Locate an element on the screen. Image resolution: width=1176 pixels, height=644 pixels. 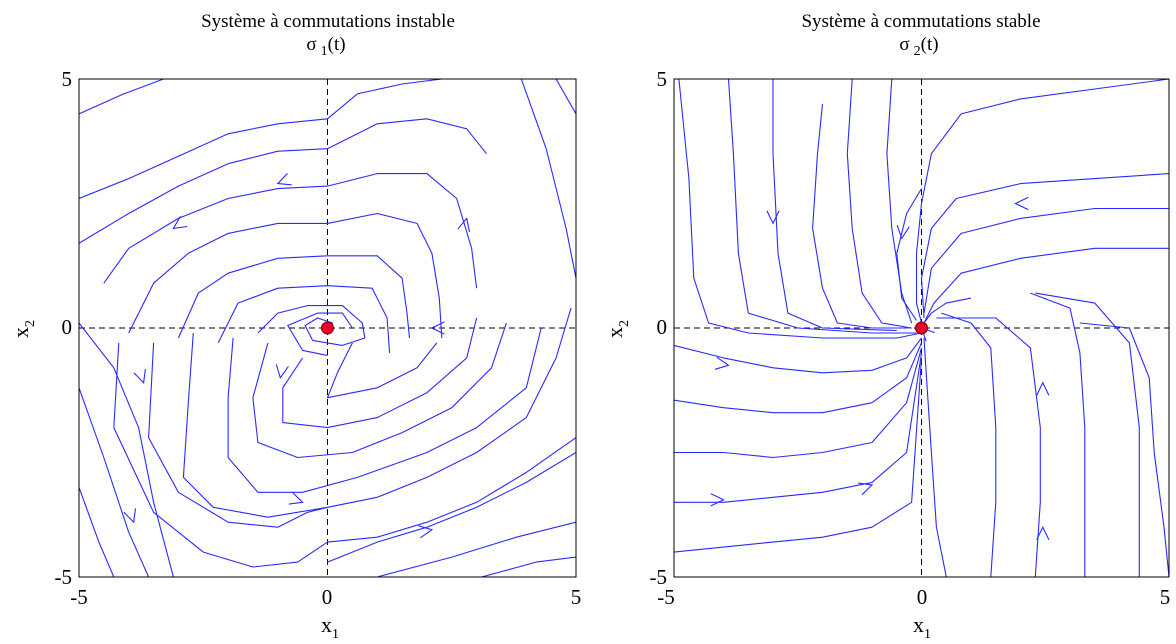
chart-left-subtitle: σ 1(t) is located at coordinates (325, 46).